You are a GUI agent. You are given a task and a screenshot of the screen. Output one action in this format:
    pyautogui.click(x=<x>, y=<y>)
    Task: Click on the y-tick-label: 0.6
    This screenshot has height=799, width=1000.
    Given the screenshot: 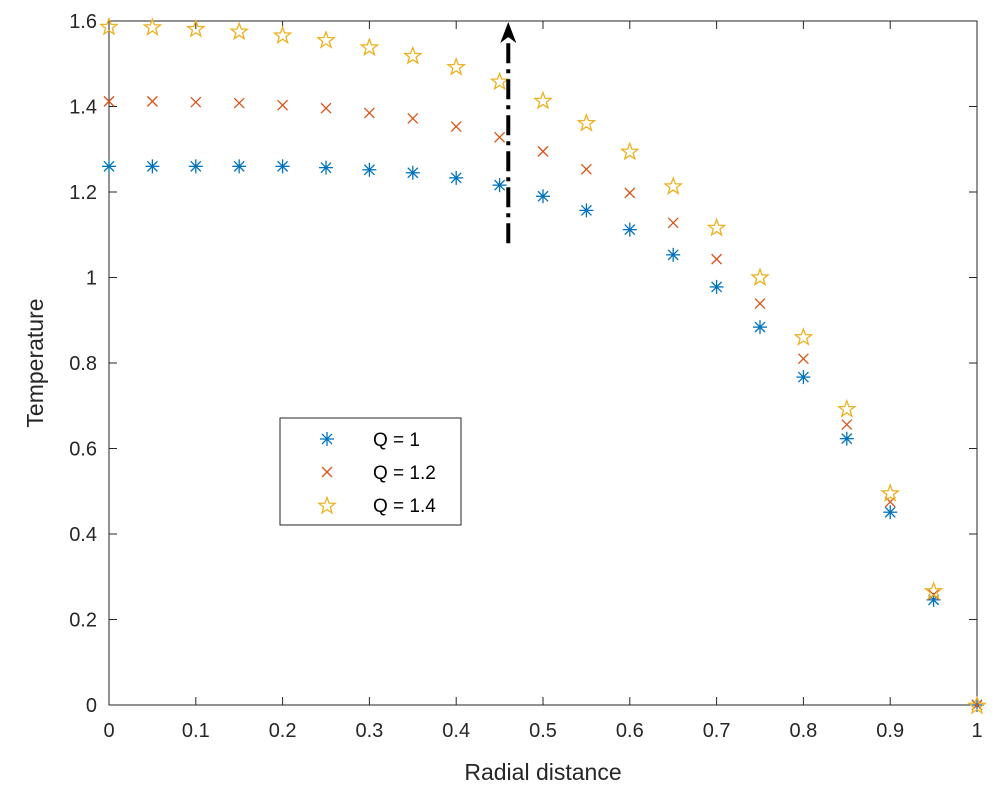 What is the action you would take?
    pyautogui.click(x=83, y=450)
    